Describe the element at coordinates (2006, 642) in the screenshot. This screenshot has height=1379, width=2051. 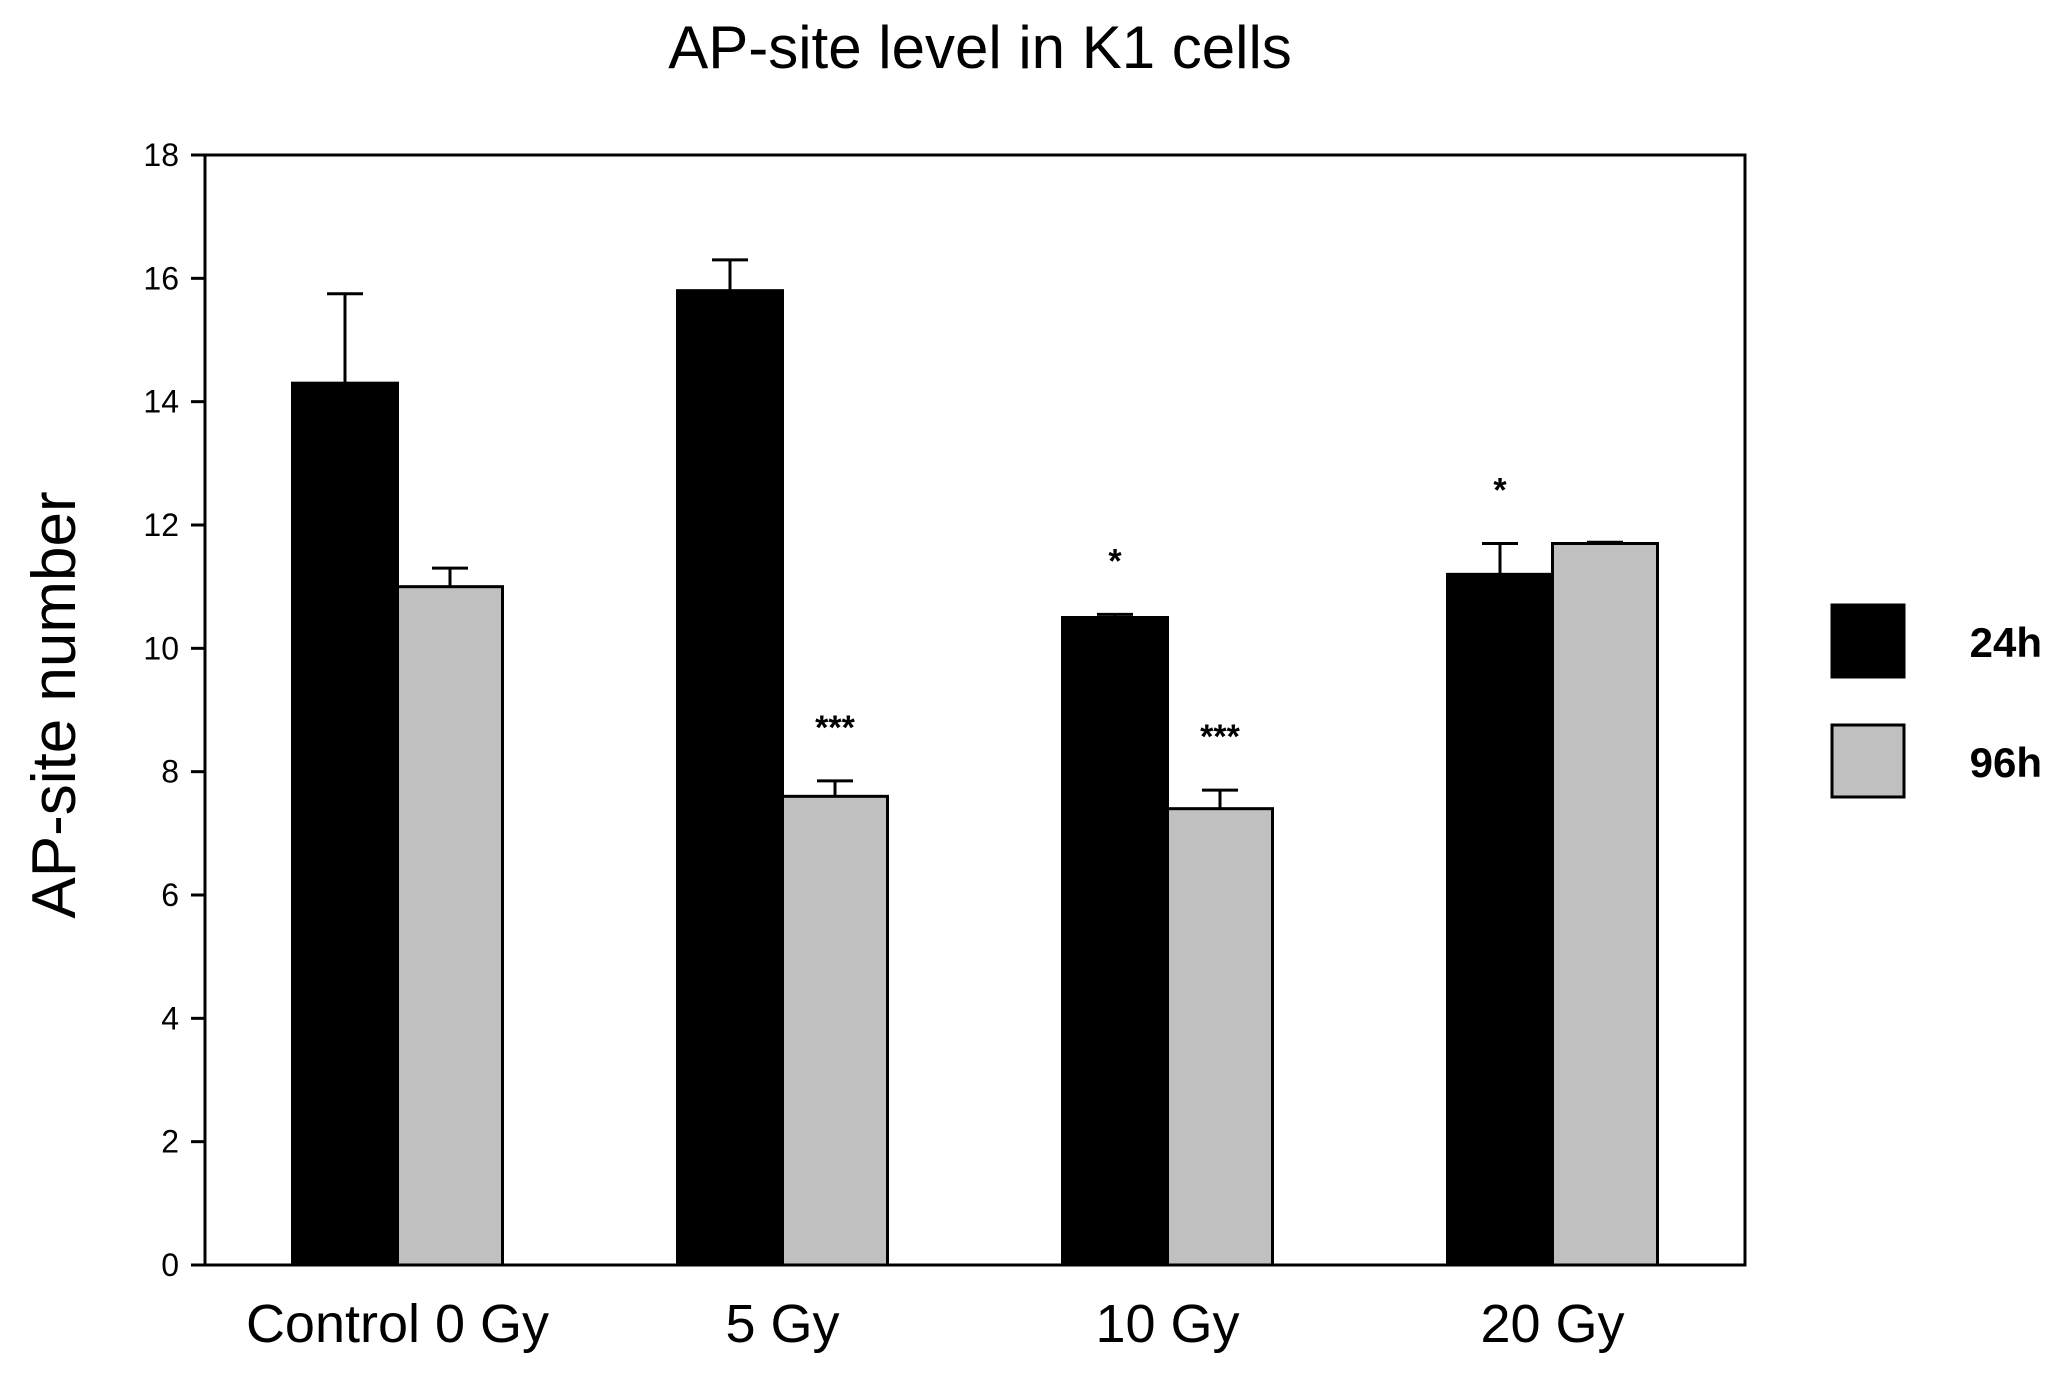
I see `legend-label-24h: 24h` at that location.